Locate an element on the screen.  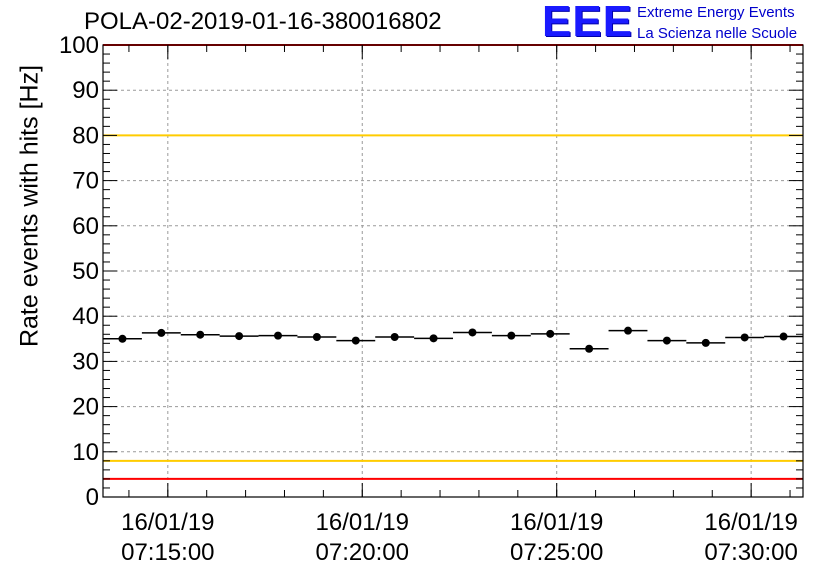
x-tick-time: 07:20:00 is located at coordinates (362, 552).